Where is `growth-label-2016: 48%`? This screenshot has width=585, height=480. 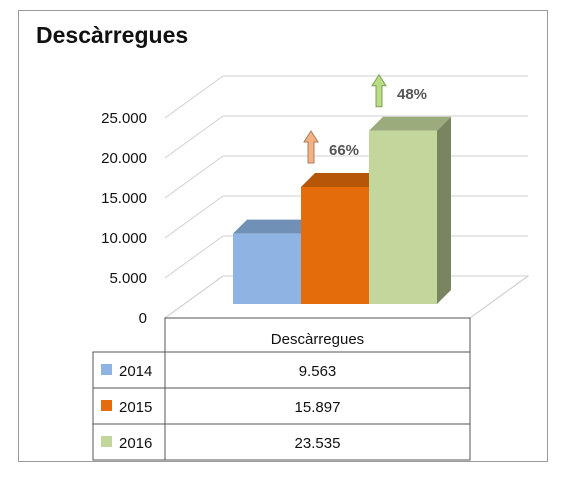 growth-label-2016: 48% is located at coordinates (412, 94).